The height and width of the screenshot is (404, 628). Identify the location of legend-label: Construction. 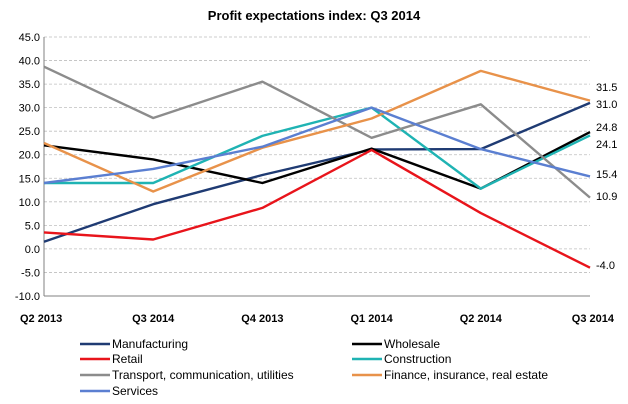
(417, 359).